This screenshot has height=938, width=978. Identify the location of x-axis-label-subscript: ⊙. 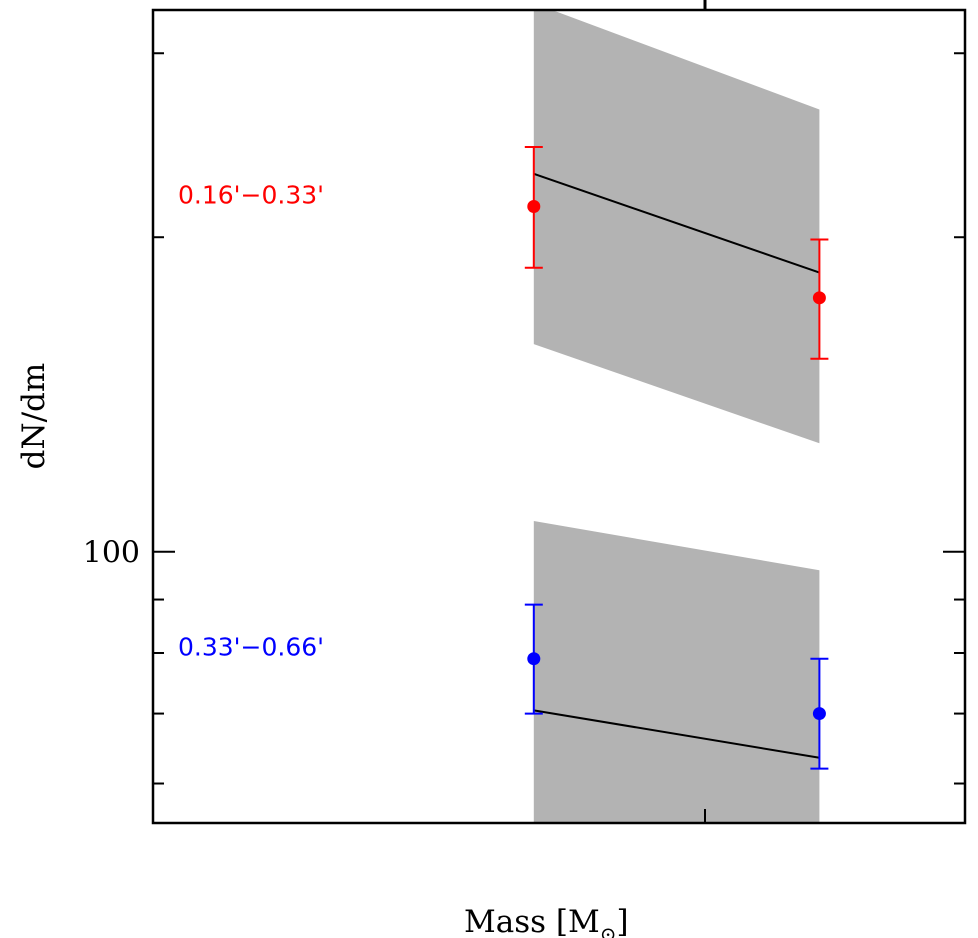
(608, 930).